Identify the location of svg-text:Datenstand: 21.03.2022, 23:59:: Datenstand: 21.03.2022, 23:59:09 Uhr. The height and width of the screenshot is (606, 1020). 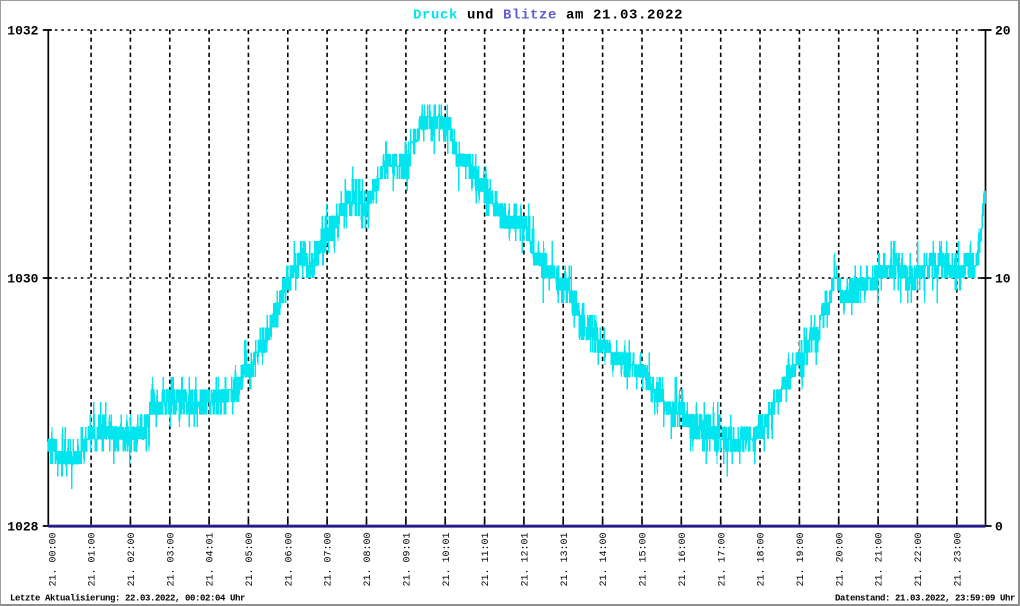
(925, 598).